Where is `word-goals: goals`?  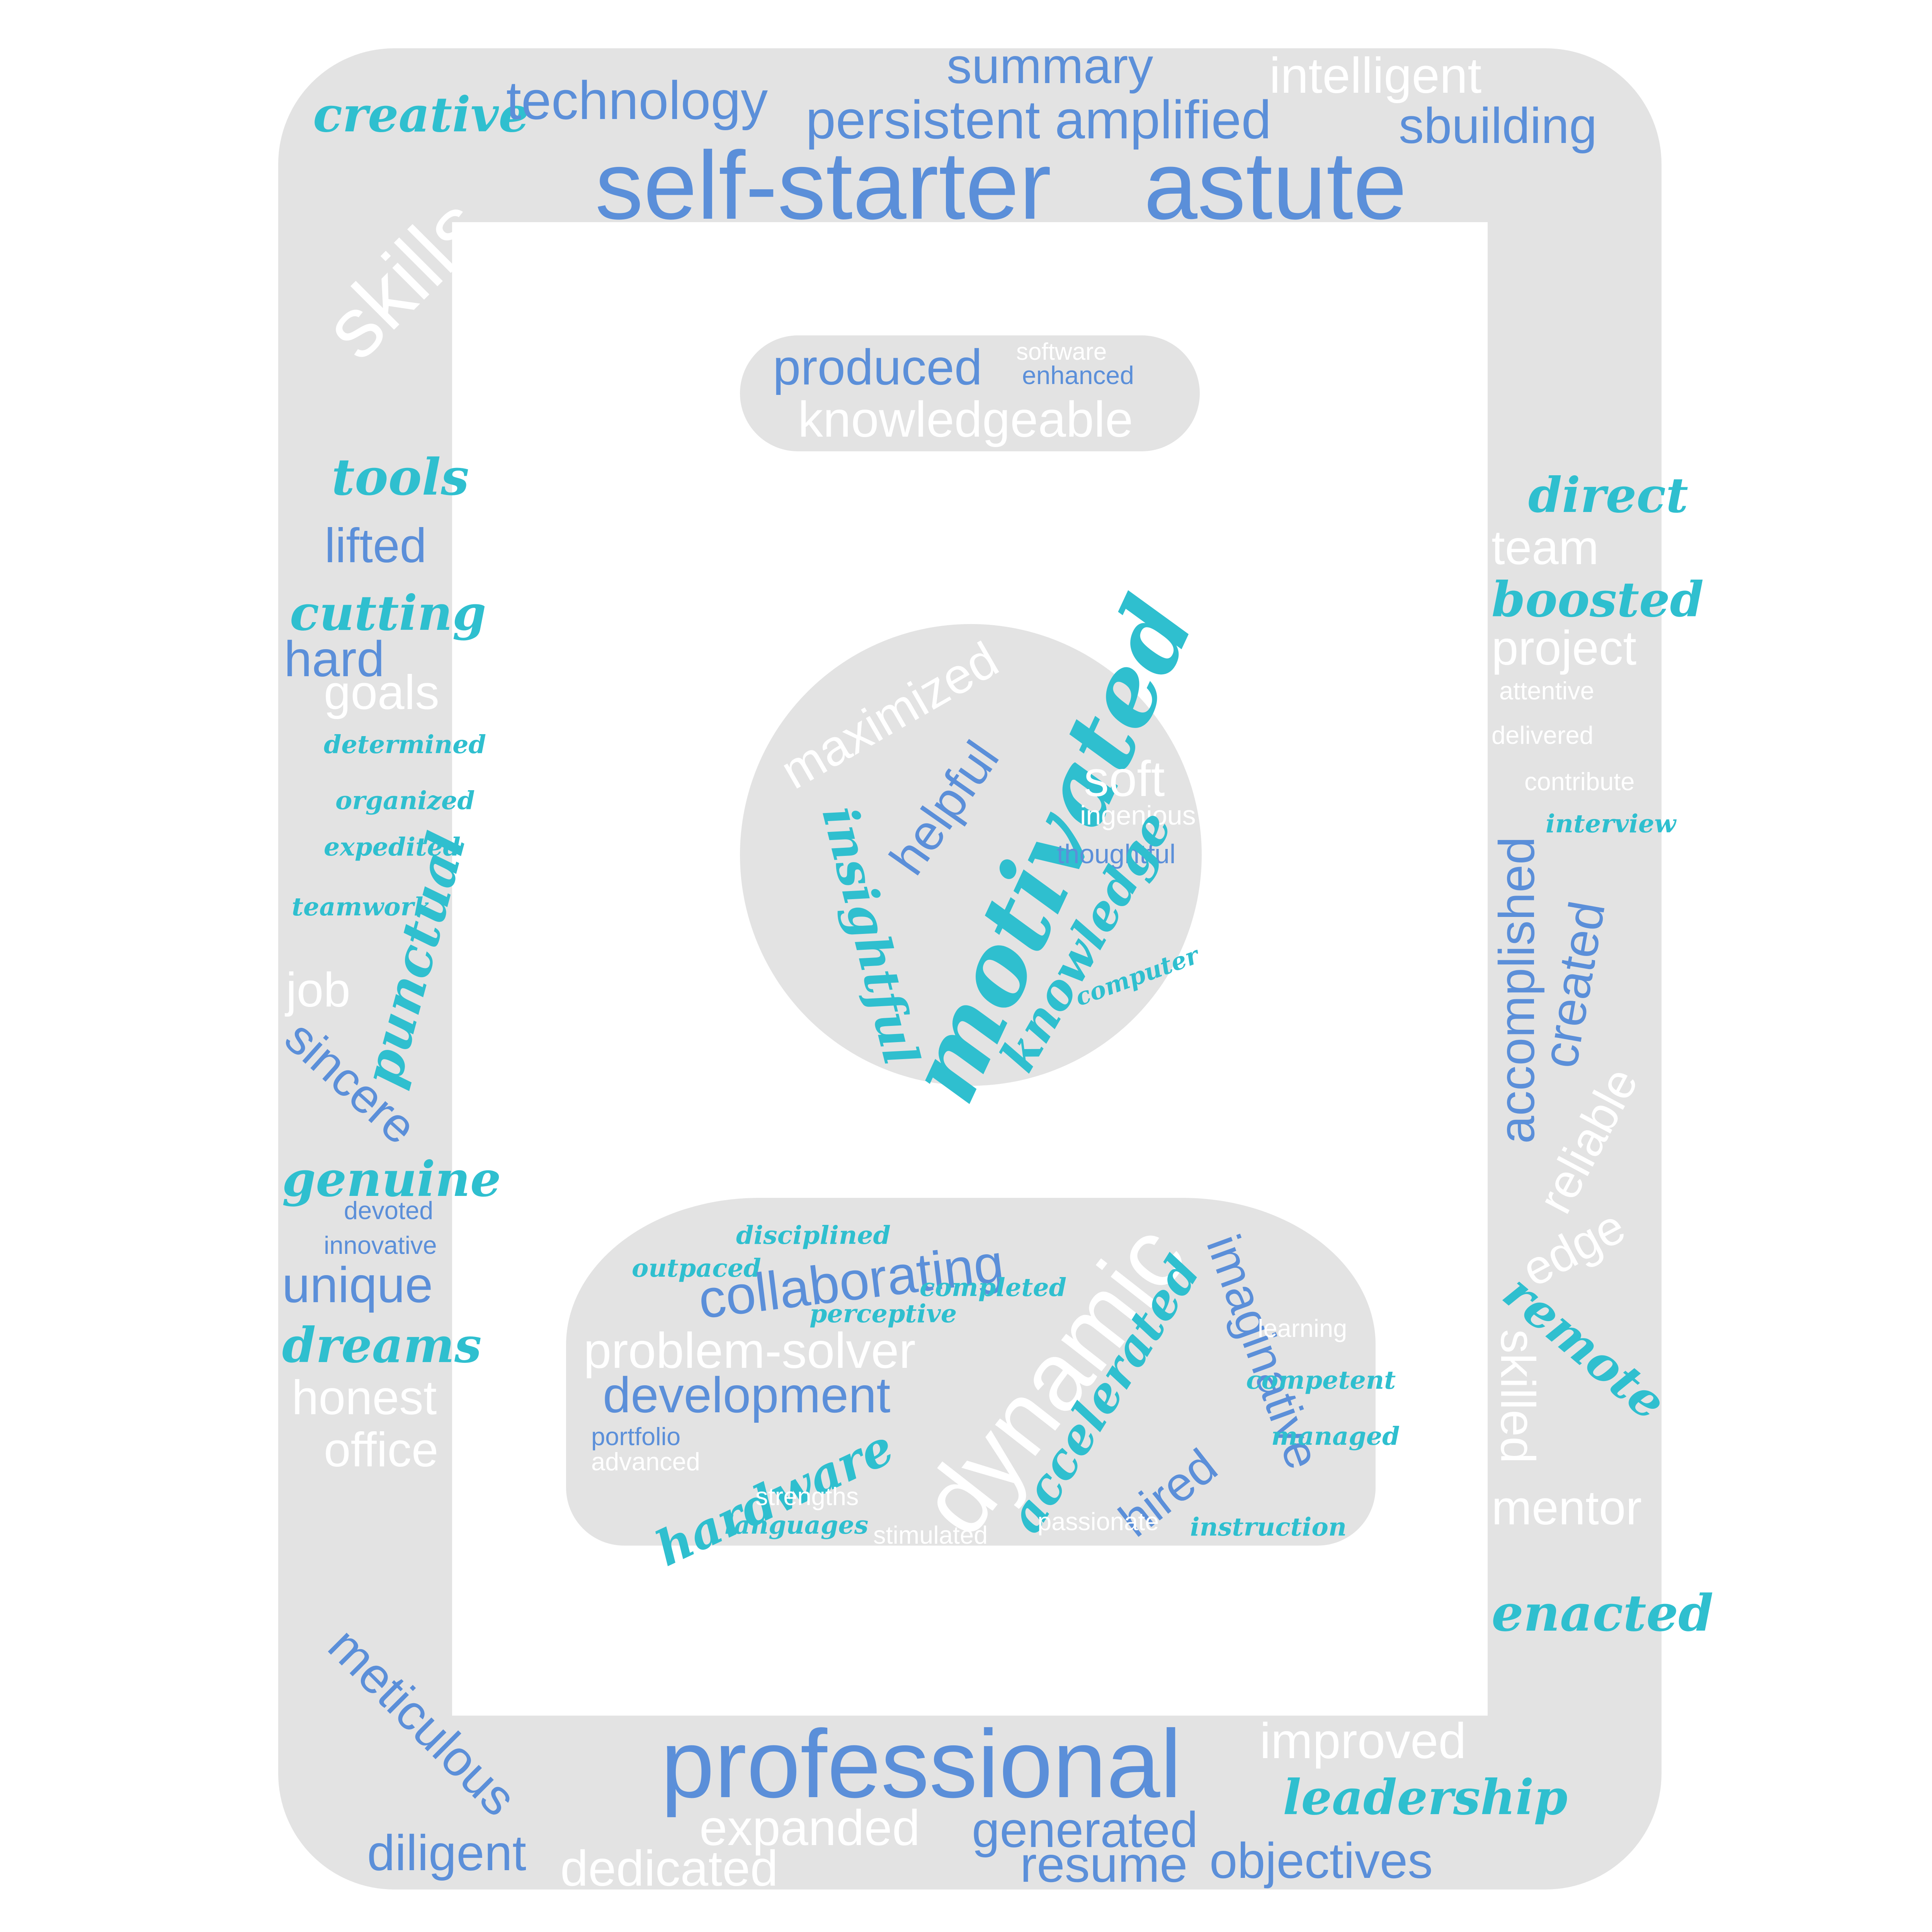
word-goals: goals is located at coordinates (381, 692).